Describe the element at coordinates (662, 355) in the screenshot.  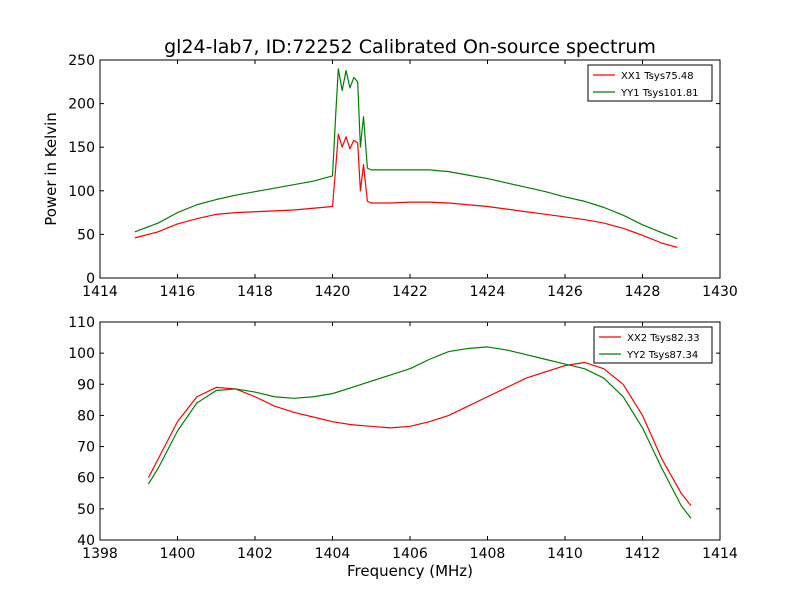
I see `legend-label: YY2 Tsys87.34` at that location.